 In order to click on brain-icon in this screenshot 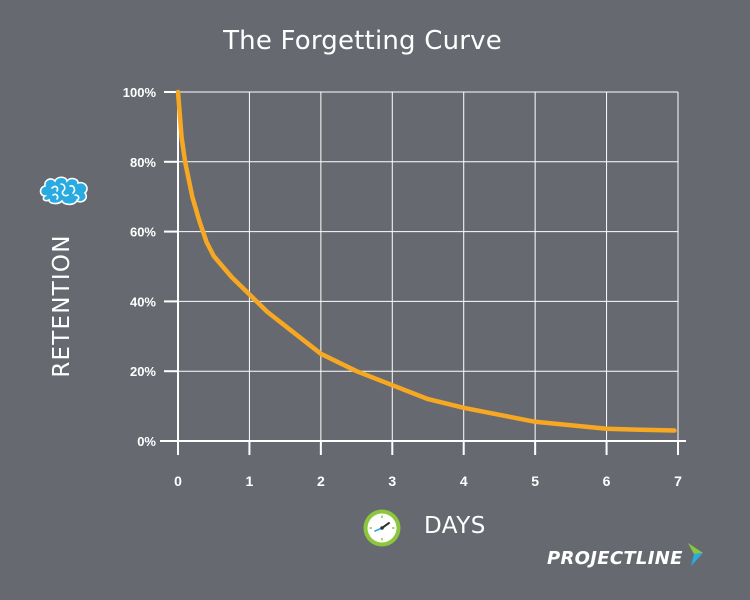, I will do `click(65, 193)`.